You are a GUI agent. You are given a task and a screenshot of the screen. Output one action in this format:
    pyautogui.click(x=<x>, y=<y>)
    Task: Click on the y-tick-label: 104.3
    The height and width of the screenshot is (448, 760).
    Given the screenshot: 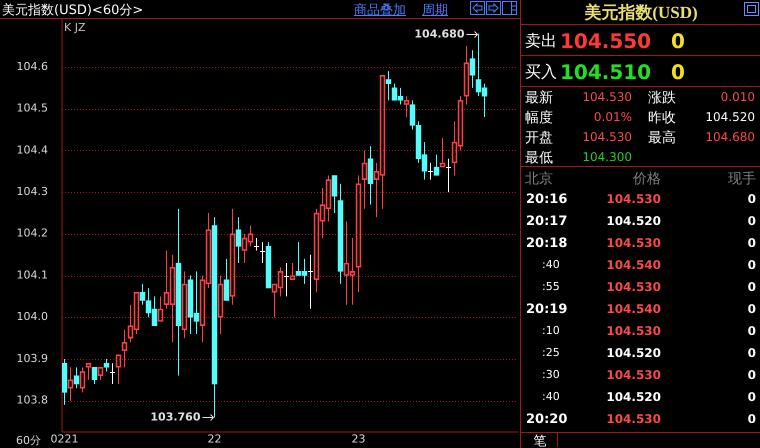 What is the action you would take?
    pyautogui.click(x=32, y=191)
    